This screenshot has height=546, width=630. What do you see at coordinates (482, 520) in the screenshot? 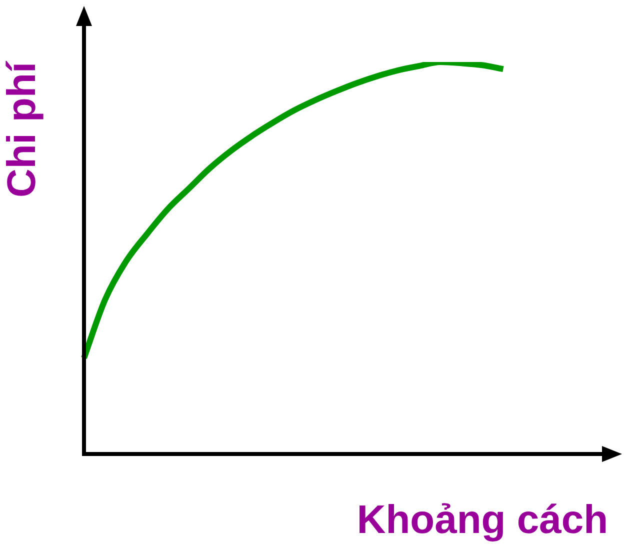
I see `x-axis-title: Khoảng cách` at bounding box center [482, 520].